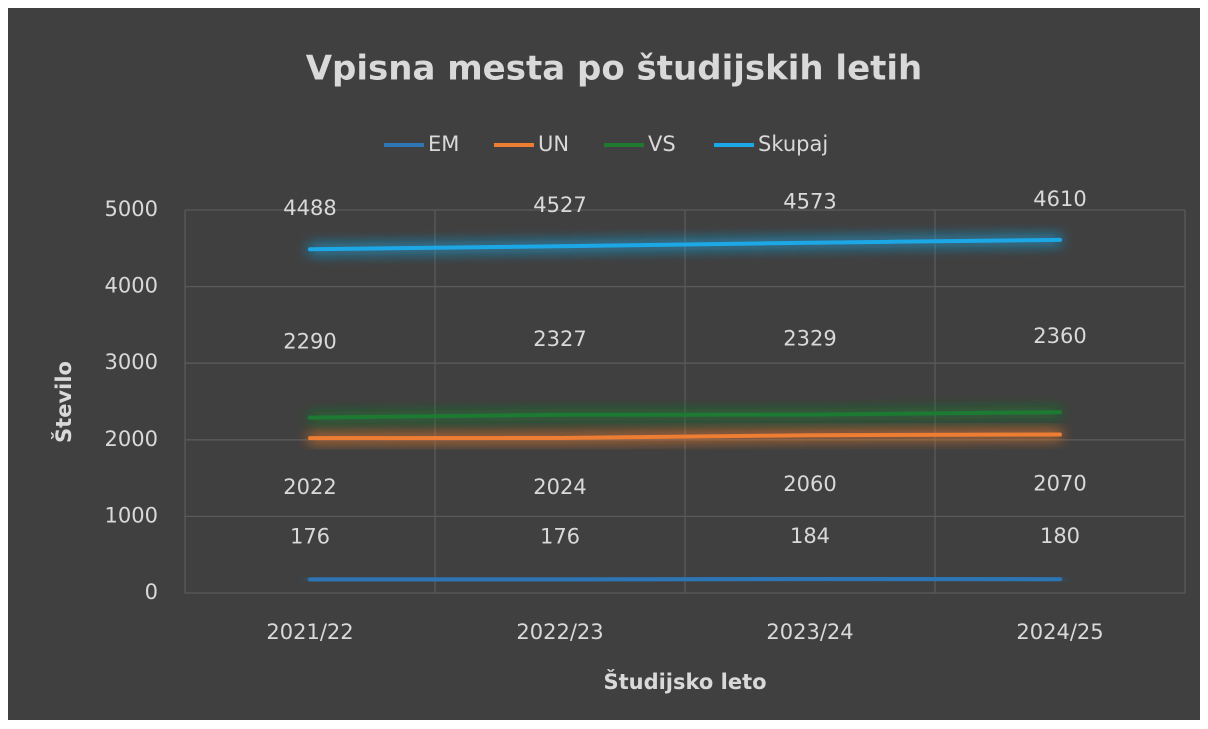 This screenshot has height=729, width=1208. I want to click on y-tick-label: 3000, so click(131, 362).